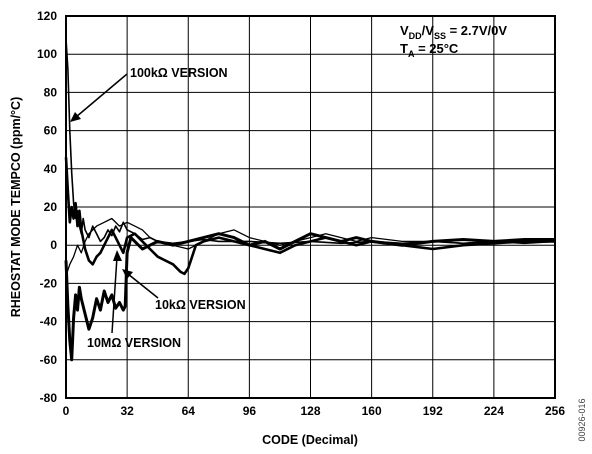  Describe the element at coordinates (49, 322) in the screenshot. I see `y-tick-label: -40` at that location.